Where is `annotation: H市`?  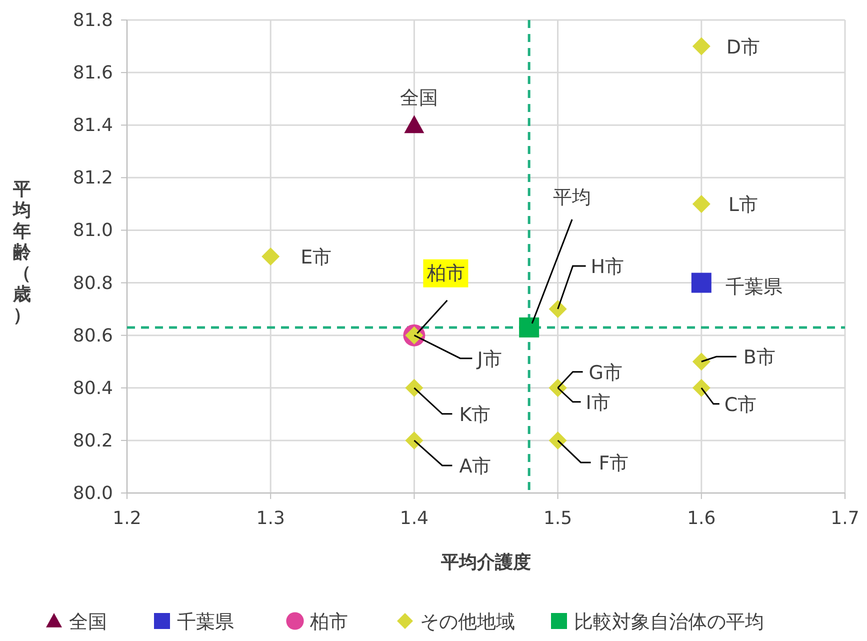 annotation: H市 is located at coordinates (607, 267).